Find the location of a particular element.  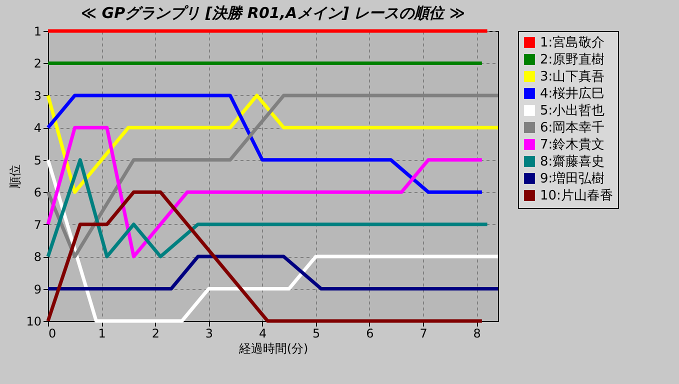

legend-label: 4:桜井広巳 is located at coordinates (572, 94).